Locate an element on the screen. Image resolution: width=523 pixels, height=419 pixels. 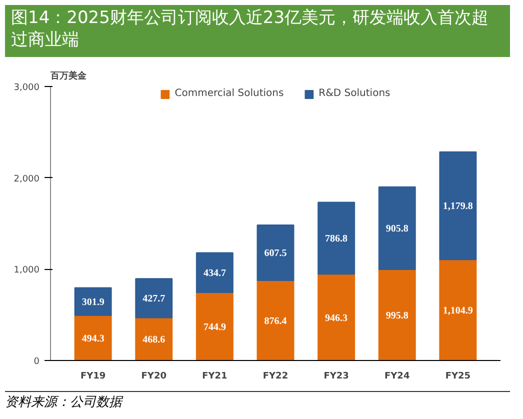
x-tick-label: FY23 is located at coordinates (336, 377).